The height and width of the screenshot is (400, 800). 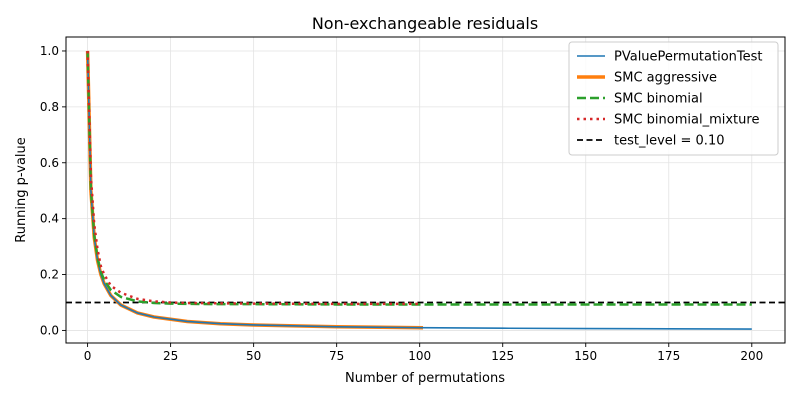 What do you see at coordinates (668, 356) in the screenshot?
I see `x-tick-label: 175` at bounding box center [668, 356].